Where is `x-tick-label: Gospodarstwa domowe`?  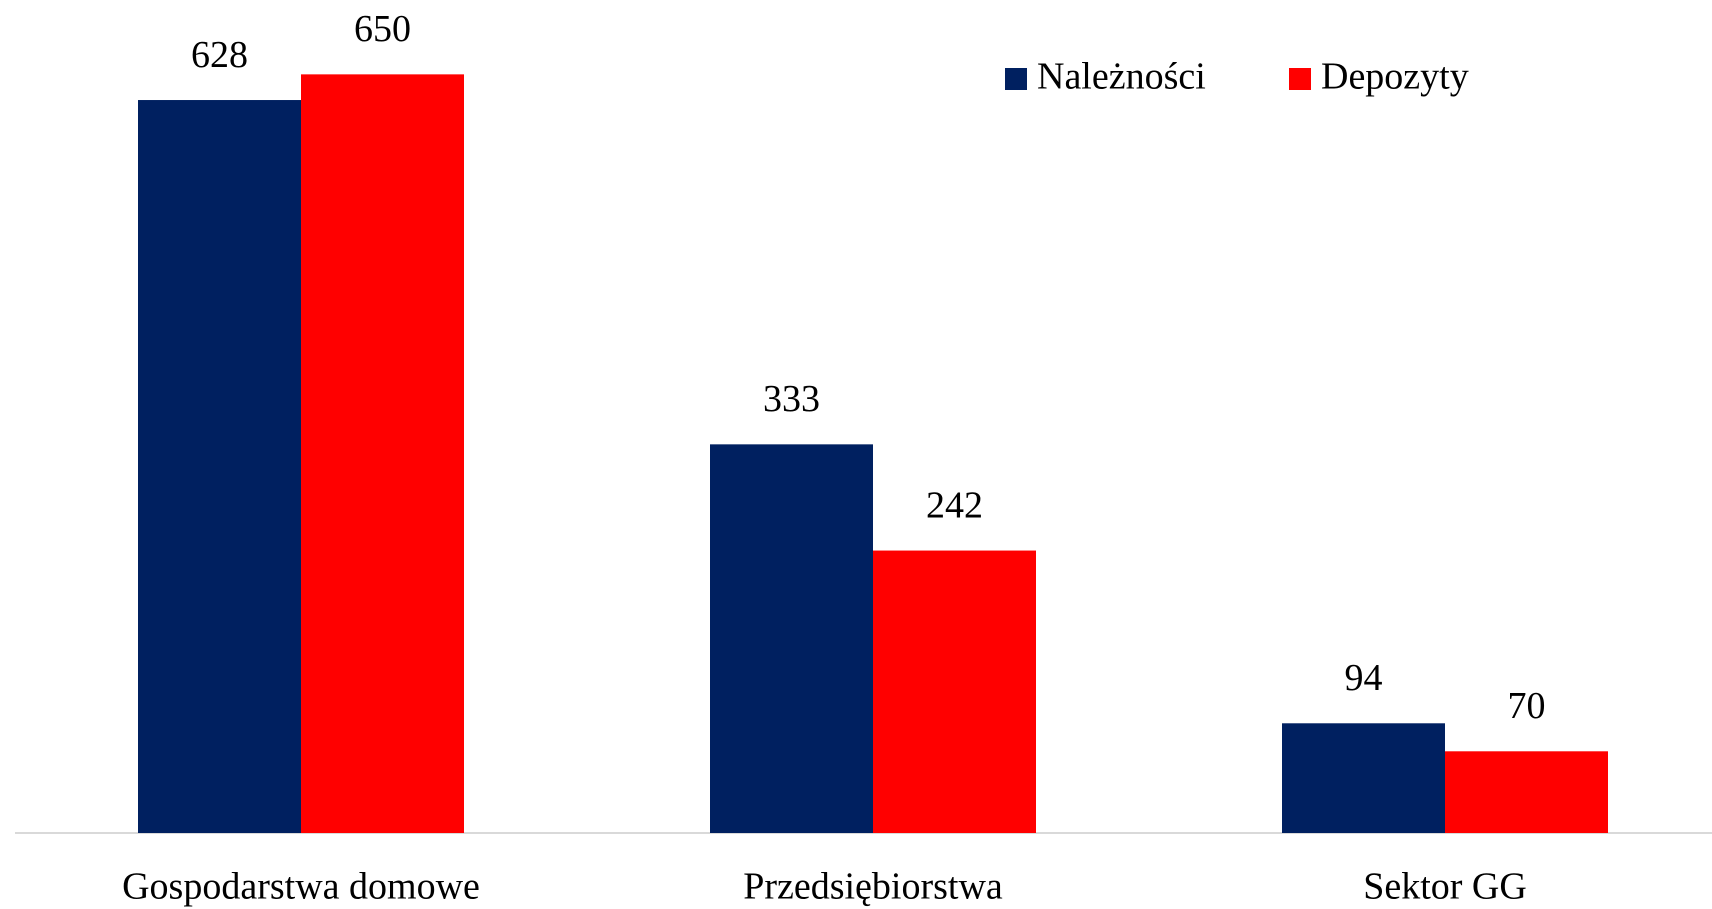 x-tick-label: Gospodarstwa domowe is located at coordinates (301, 887).